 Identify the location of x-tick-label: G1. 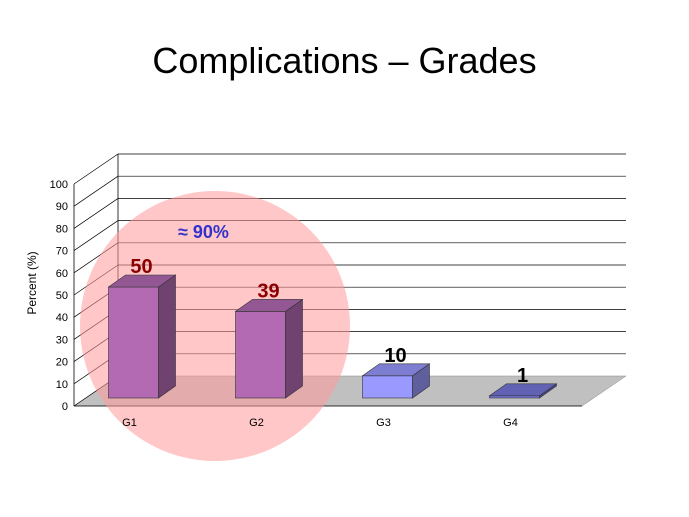
(129, 423).